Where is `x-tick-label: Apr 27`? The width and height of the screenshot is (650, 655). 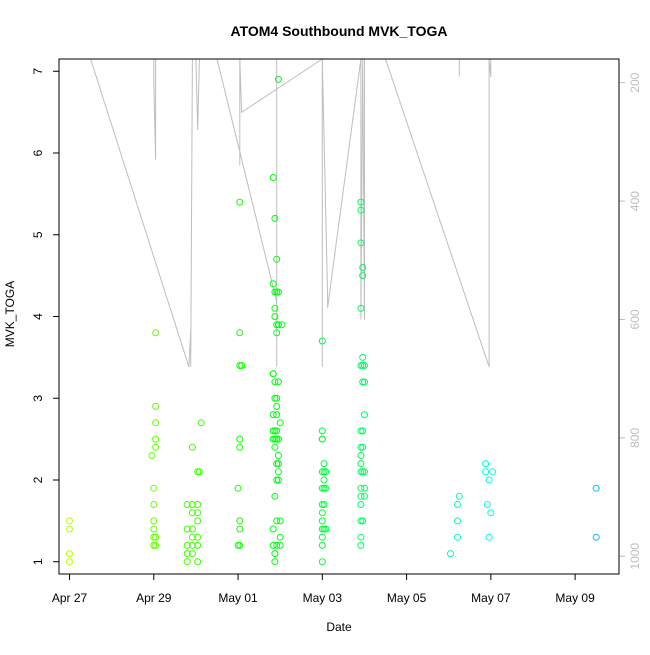
x-tick-label: Apr 27 is located at coordinates (70, 598).